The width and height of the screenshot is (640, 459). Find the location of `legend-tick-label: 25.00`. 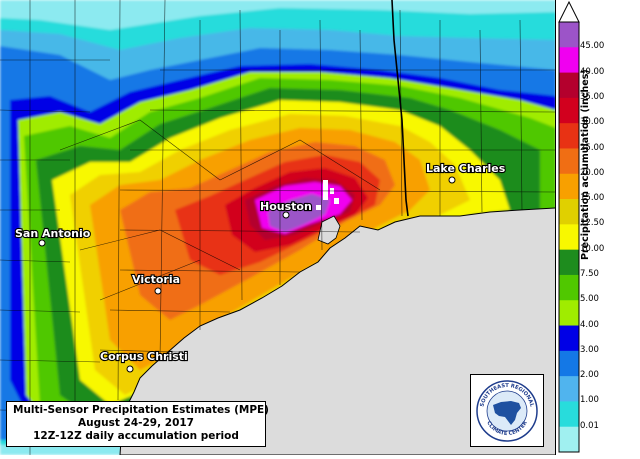

legend-tick-label: 25.00 is located at coordinates (592, 147).